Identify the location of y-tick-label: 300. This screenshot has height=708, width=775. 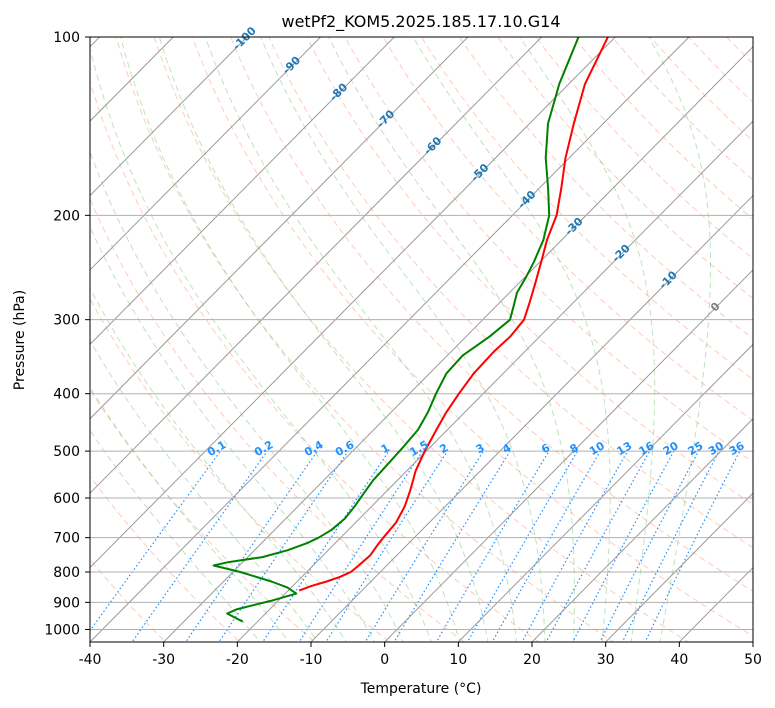
(66, 321).